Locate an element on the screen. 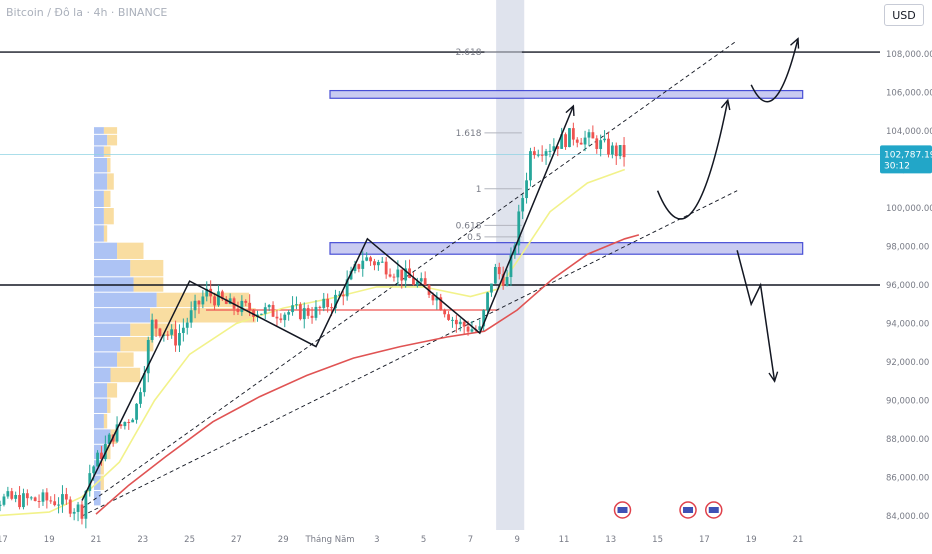 The image size is (932, 554). price-tick-label: 96,000.00 is located at coordinates (907, 286).